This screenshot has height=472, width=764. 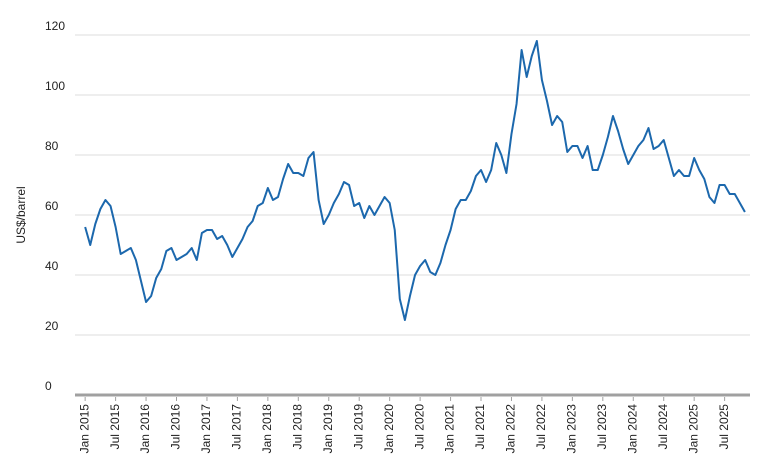 What do you see at coordinates (55, 26) in the screenshot?
I see `y-tick-label: 120` at bounding box center [55, 26].